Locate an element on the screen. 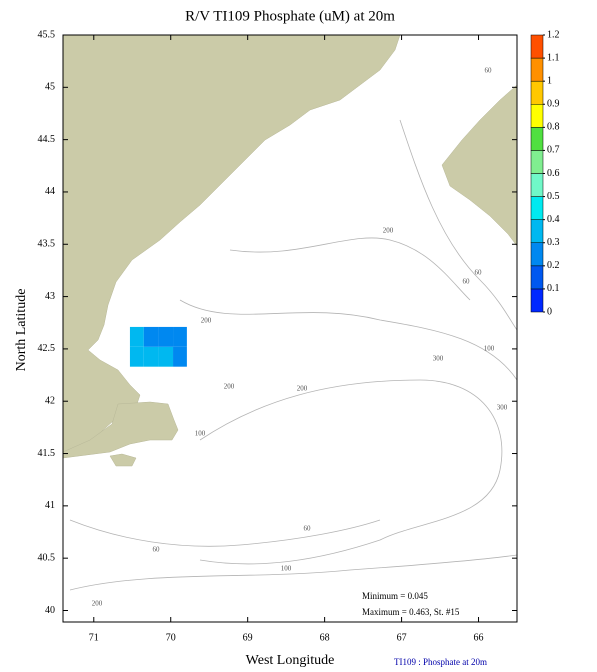 Image resolution: width=597 pixels, height=672 pixels. x-axis-label: West Longitude is located at coordinates (290, 660).